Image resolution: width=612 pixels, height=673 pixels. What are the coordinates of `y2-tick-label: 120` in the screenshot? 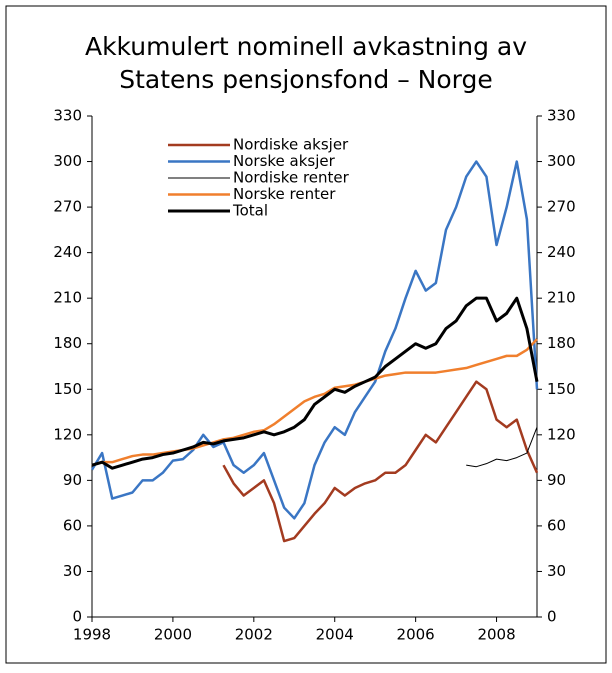 It's located at (561, 434).